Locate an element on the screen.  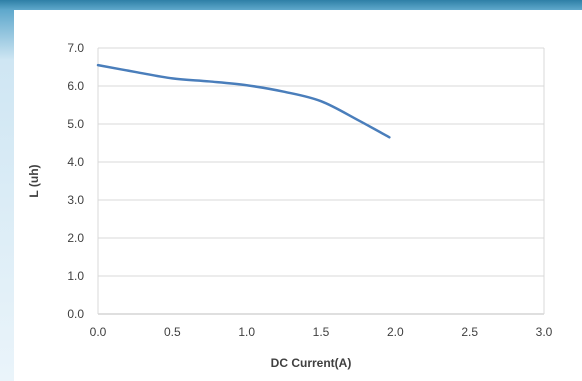
x-tick-label: 1.0 is located at coordinates (246, 332).